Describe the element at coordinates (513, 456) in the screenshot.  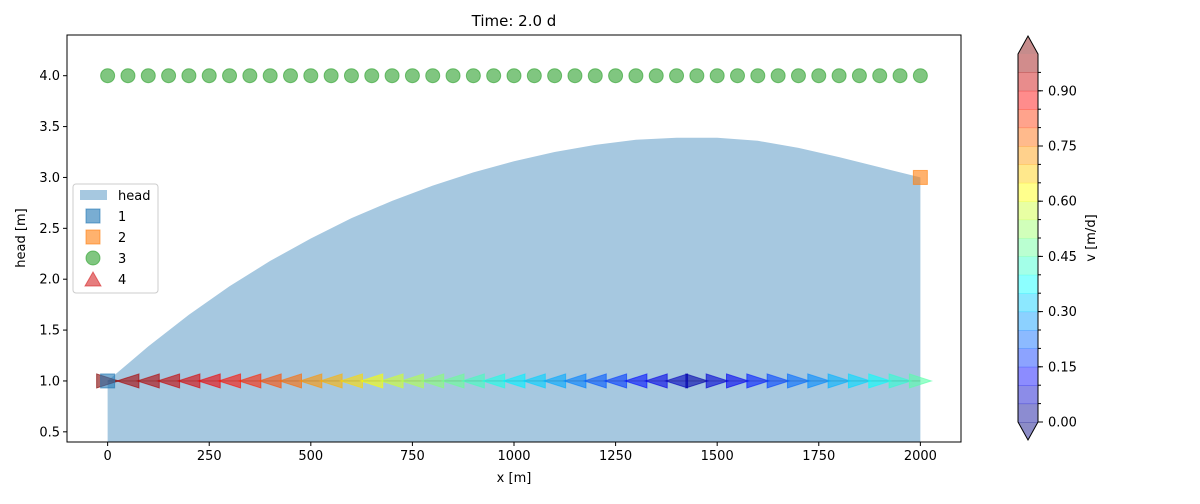
I see `x-tick-label: 1000` at that location.